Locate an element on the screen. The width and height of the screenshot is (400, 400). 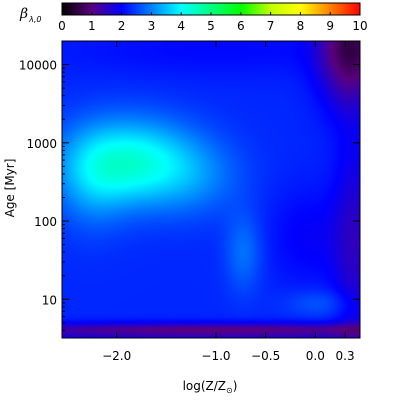
colorbar-tick-label-1: 1 is located at coordinates (92, 26).